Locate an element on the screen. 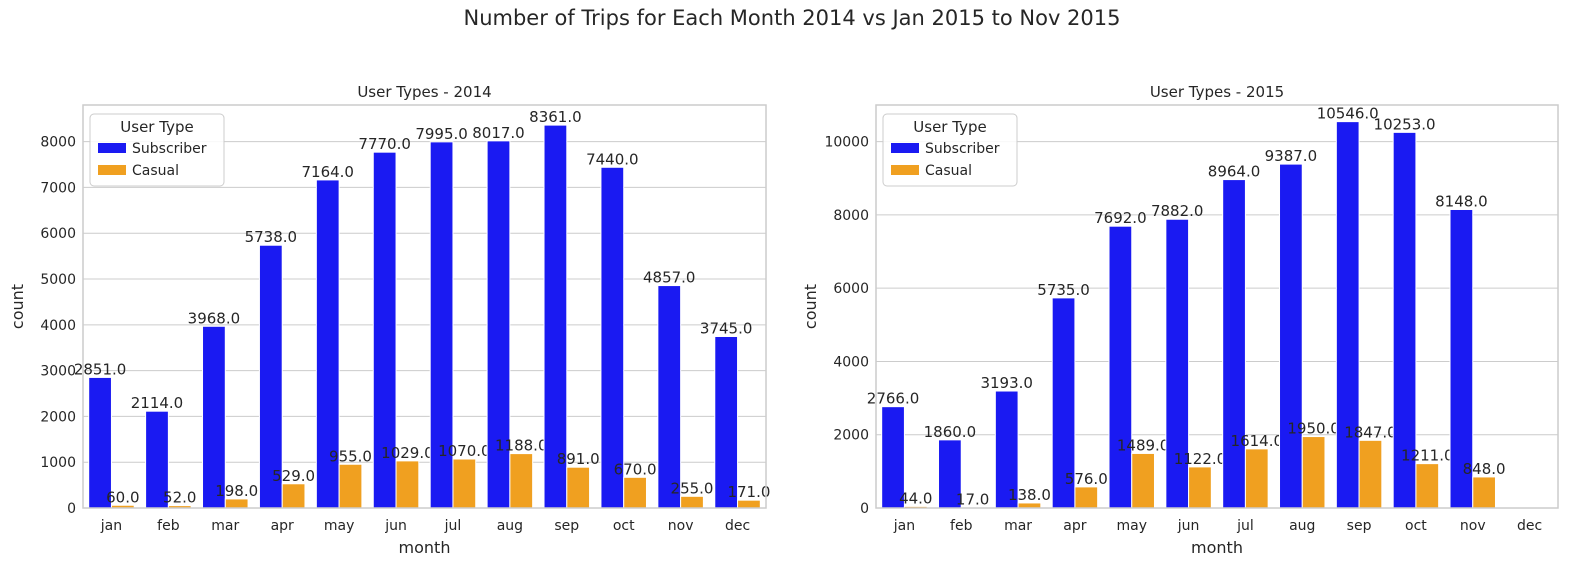 This screenshot has width=1584, height=572. bar-subscriber-jul is located at coordinates (1234, 344).